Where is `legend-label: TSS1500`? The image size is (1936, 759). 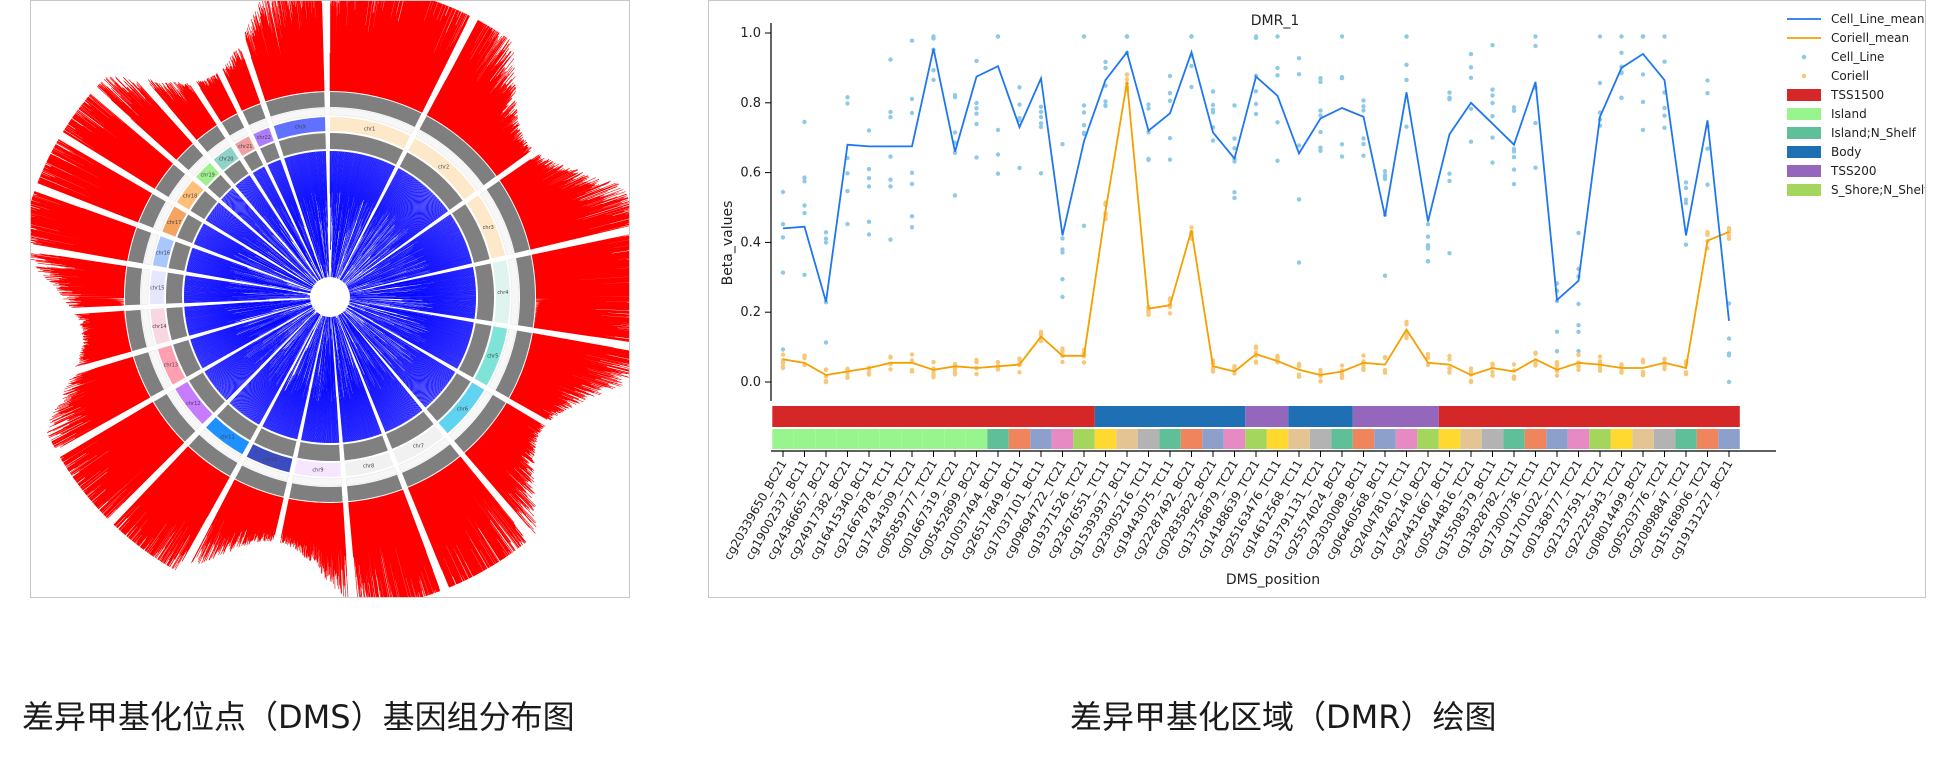 legend-label: TSS1500 is located at coordinates (1857, 95).